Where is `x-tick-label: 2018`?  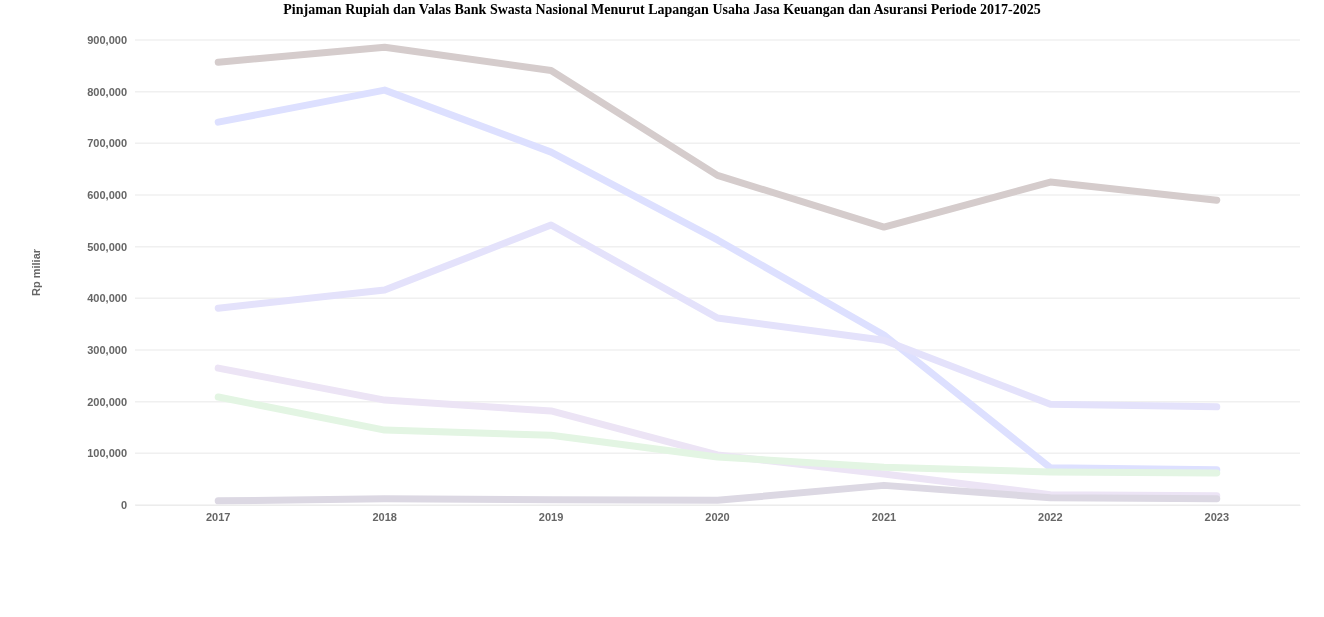 x-tick-label: 2018 is located at coordinates (384, 516).